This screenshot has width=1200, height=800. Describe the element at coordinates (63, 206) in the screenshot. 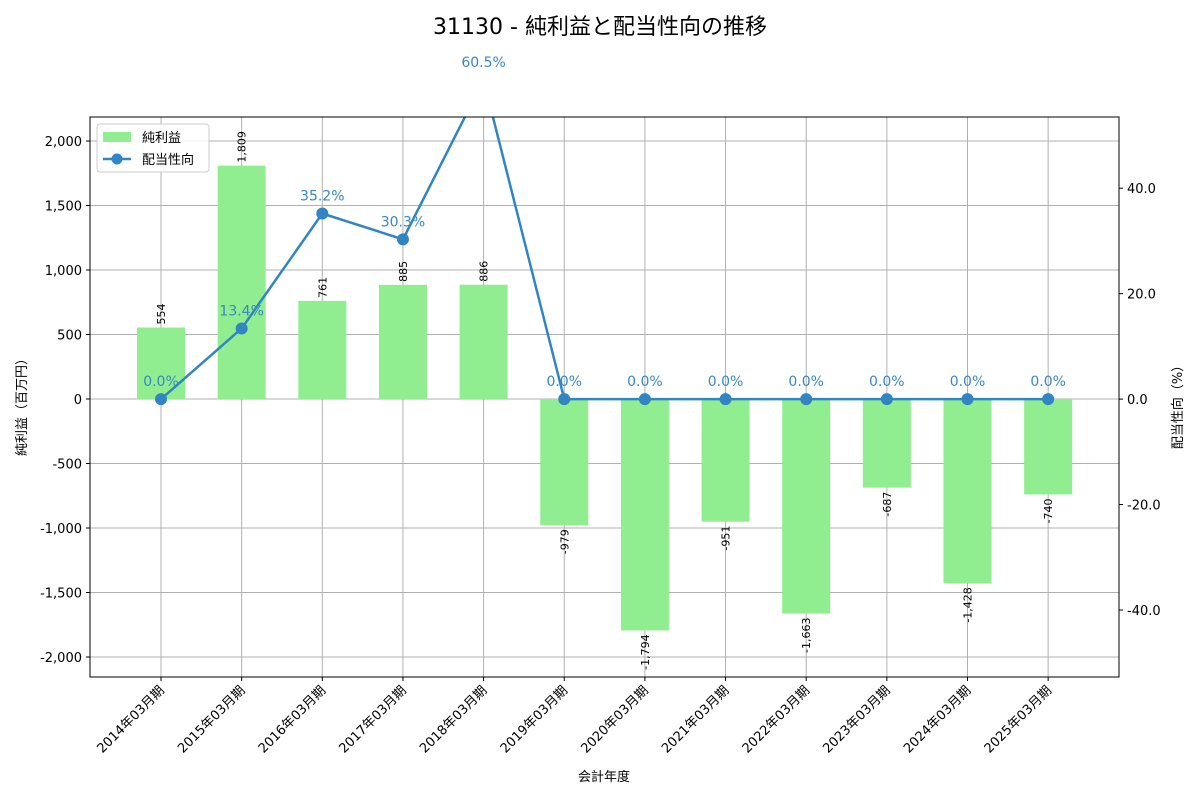

I see `left-tick-label: 1,500` at that location.